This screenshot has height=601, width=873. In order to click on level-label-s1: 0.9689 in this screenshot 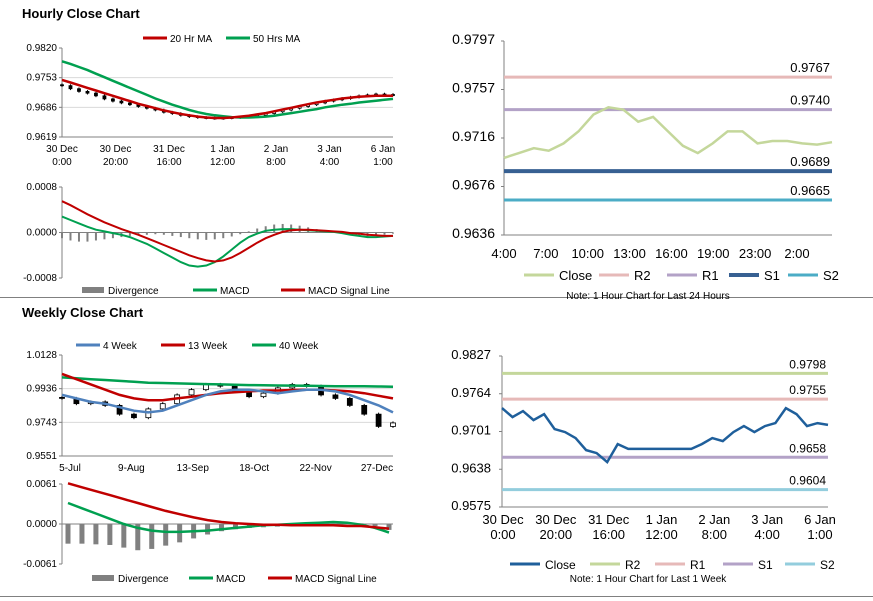, I will do `click(810, 161)`.